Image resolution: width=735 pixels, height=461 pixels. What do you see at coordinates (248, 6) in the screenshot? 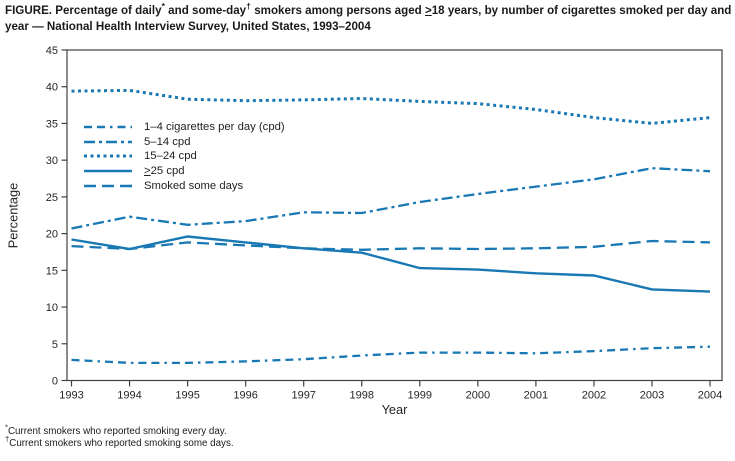
I see `title-segment: †` at bounding box center [248, 6].